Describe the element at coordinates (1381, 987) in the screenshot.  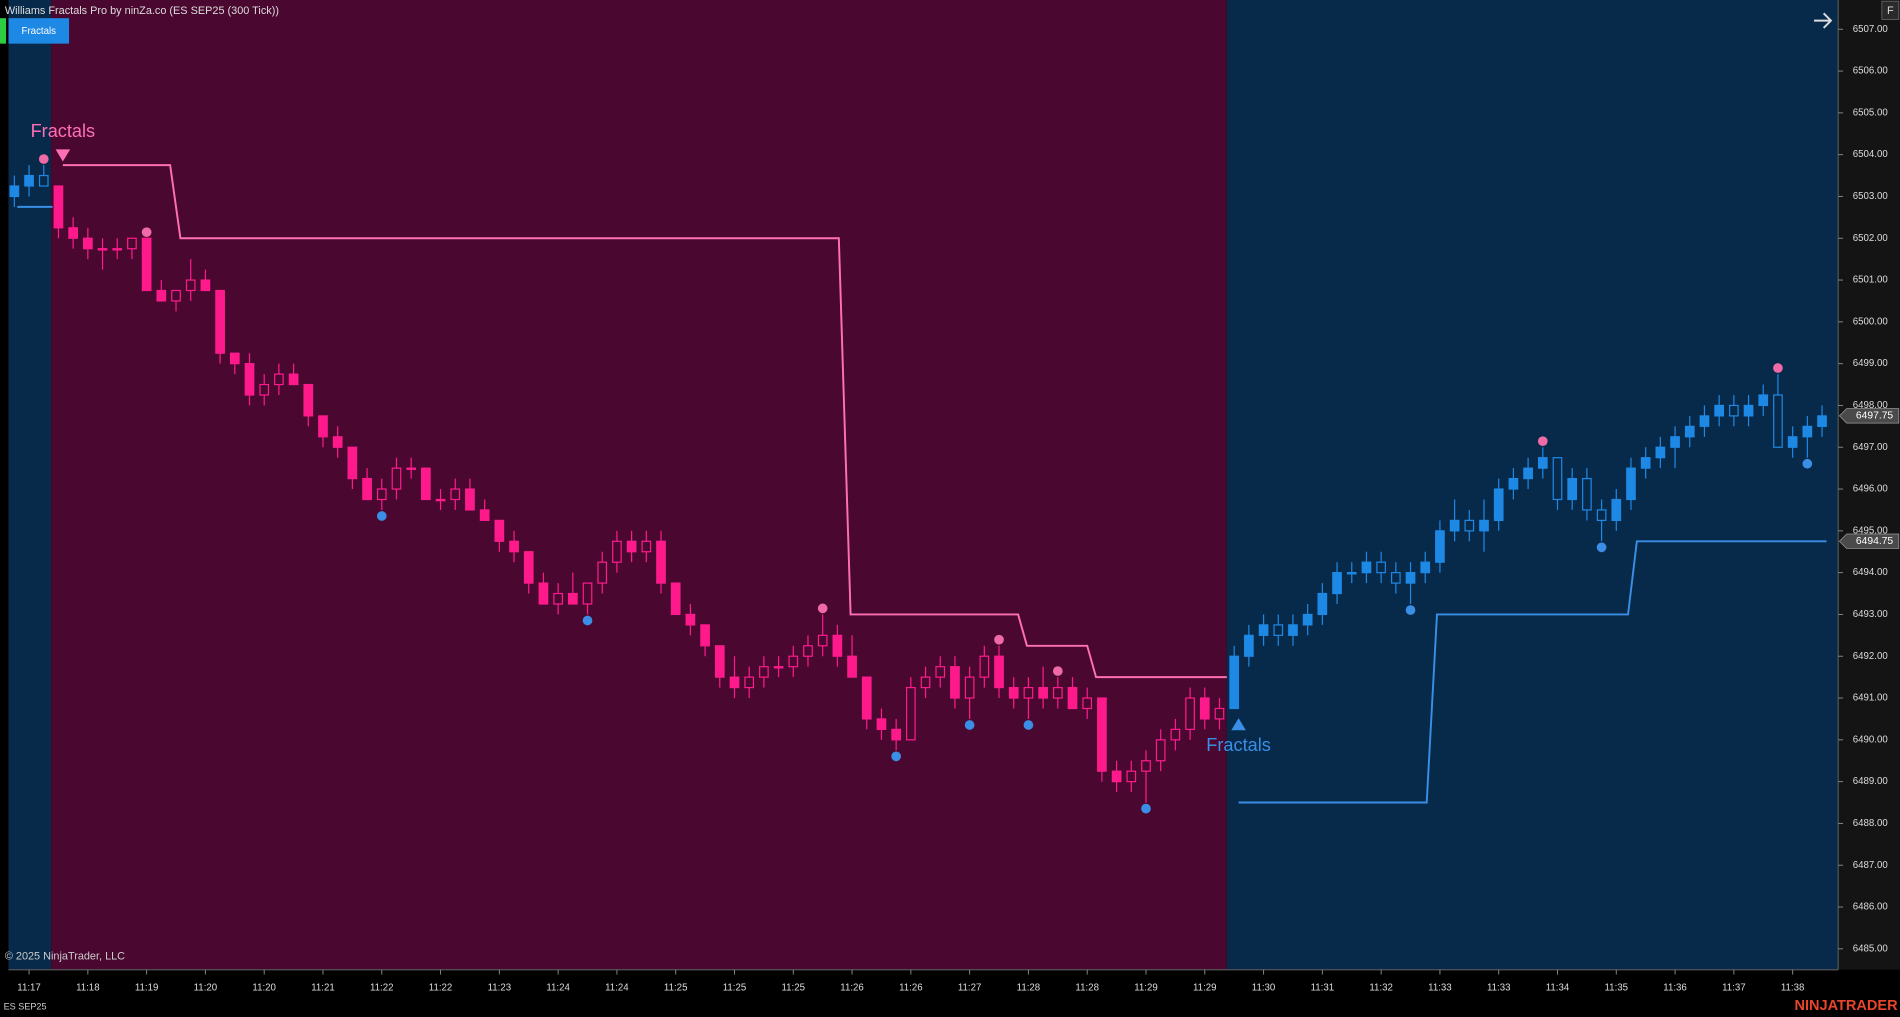
I see `x-tick-label: 11:32` at that location.